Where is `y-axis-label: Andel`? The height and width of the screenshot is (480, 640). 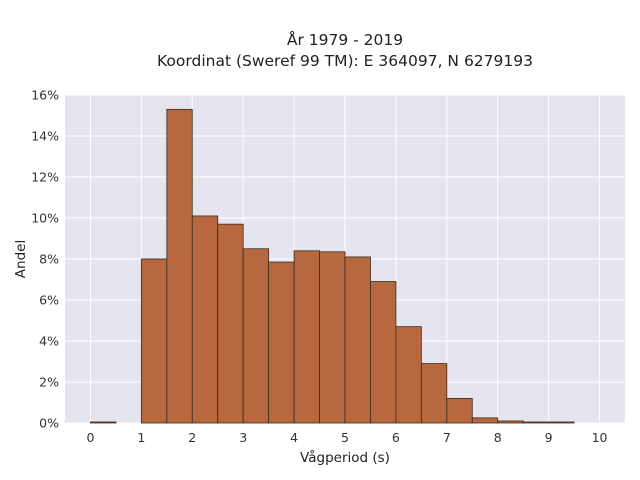
y-axis-label: Andel is located at coordinates (21, 259).